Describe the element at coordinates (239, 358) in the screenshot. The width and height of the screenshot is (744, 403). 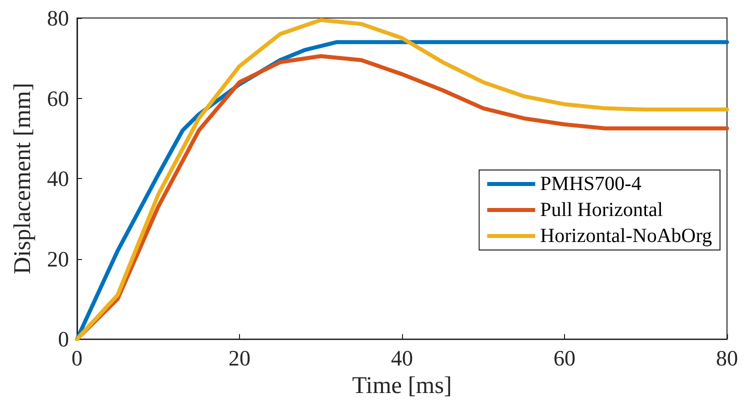
I see `x-tick-label: 20` at that location.